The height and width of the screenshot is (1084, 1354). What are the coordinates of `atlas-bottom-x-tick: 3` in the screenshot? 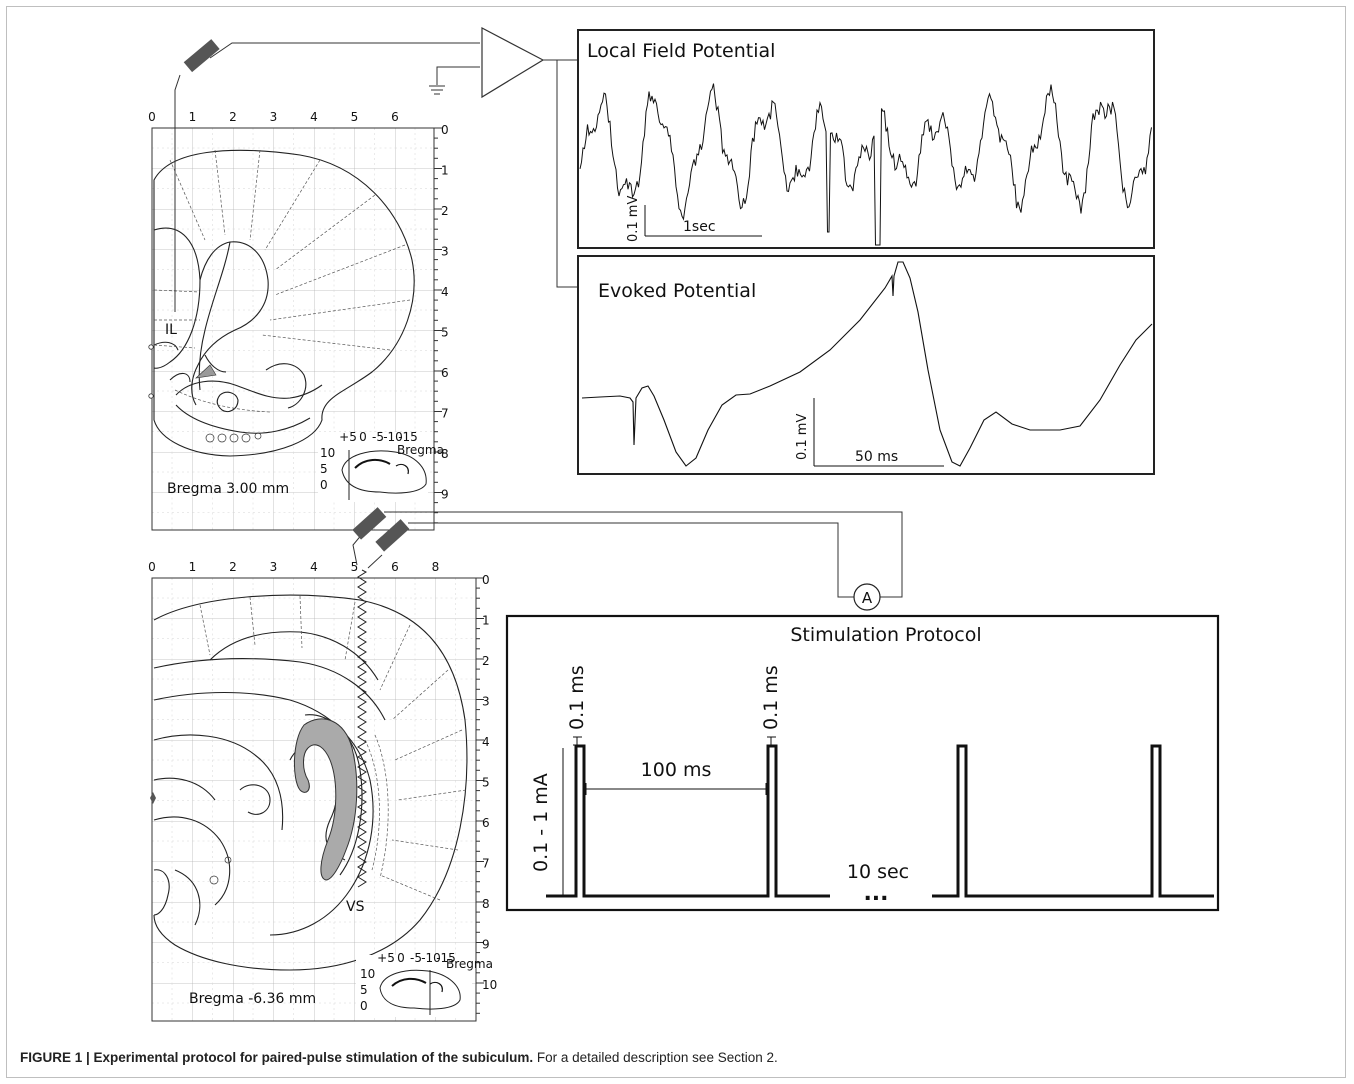 It's located at (274, 567).